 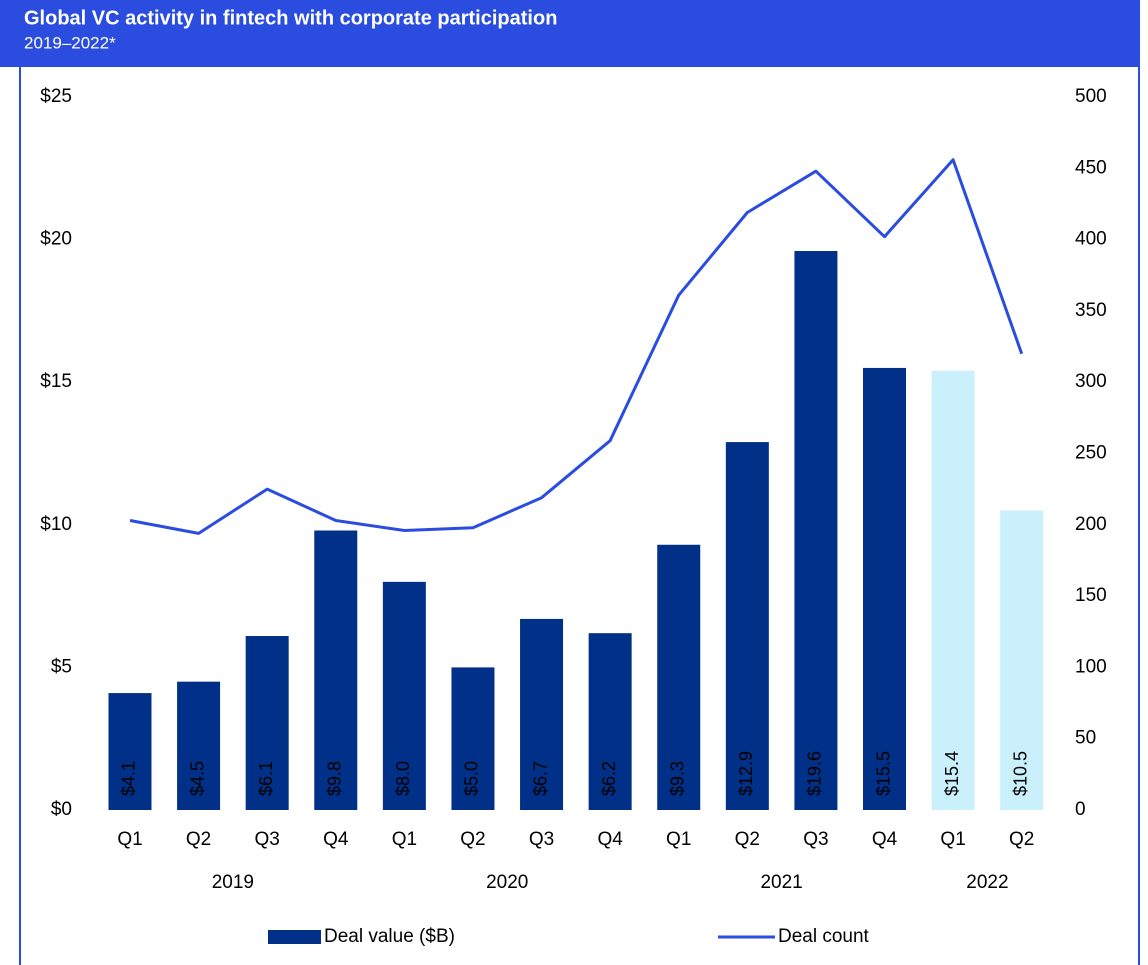 I want to click on y2-tick-label: 50, so click(x=1085, y=738).